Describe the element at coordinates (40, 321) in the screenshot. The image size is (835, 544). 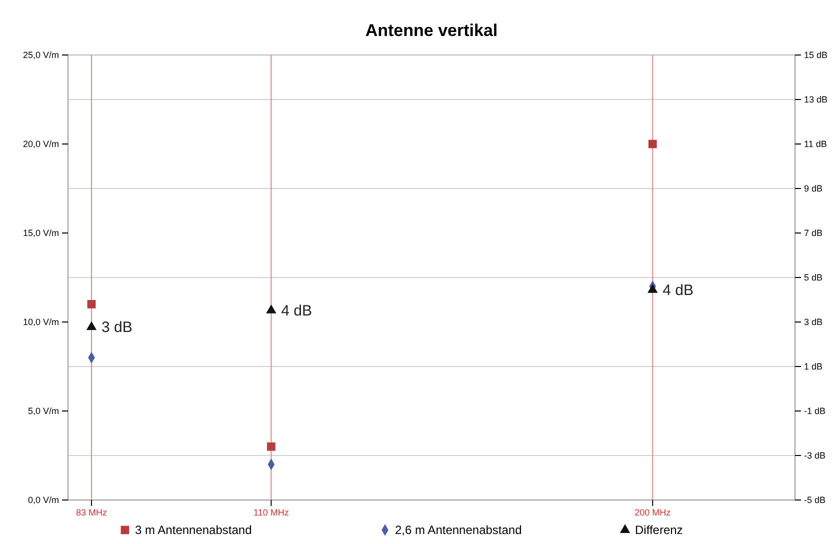
I see `y-tick-label: 10,0 V/m` at that location.